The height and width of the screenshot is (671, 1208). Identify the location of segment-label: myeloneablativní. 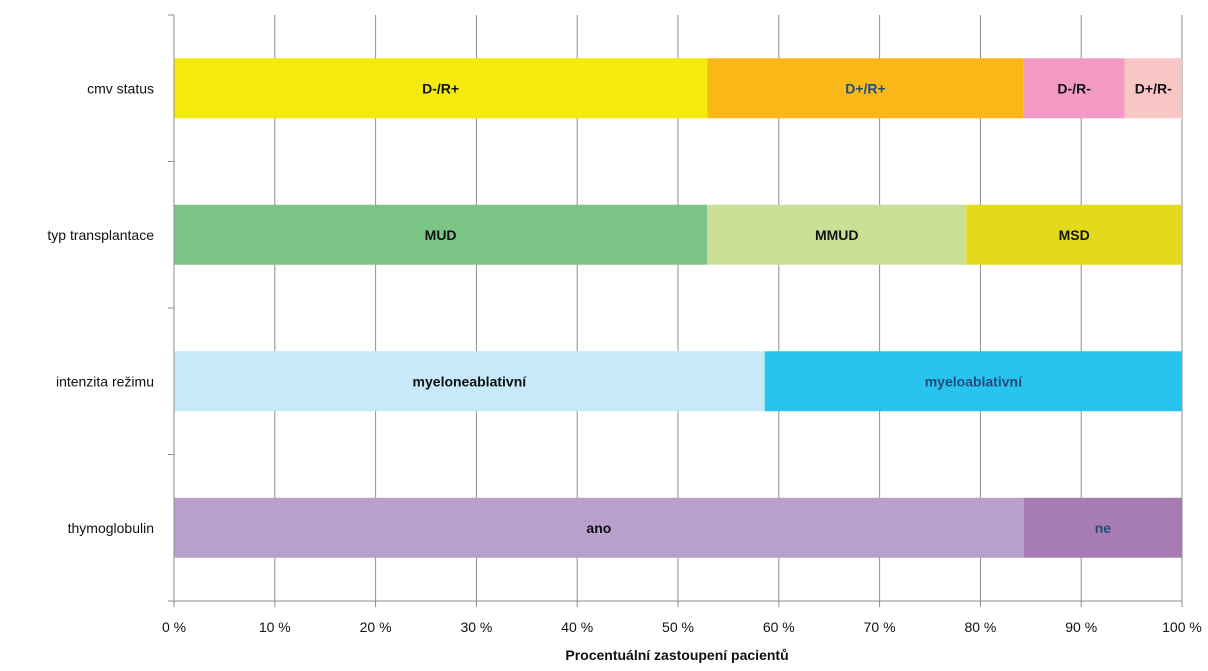
(470, 381).